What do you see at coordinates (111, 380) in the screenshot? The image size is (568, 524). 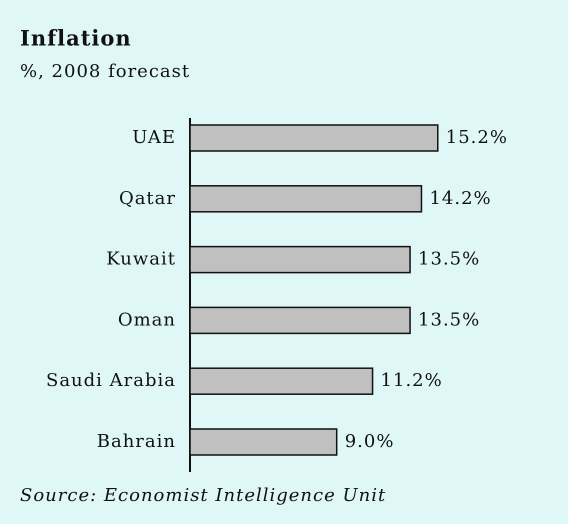 I see `category-label: Saudi Arabia` at bounding box center [111, 380].